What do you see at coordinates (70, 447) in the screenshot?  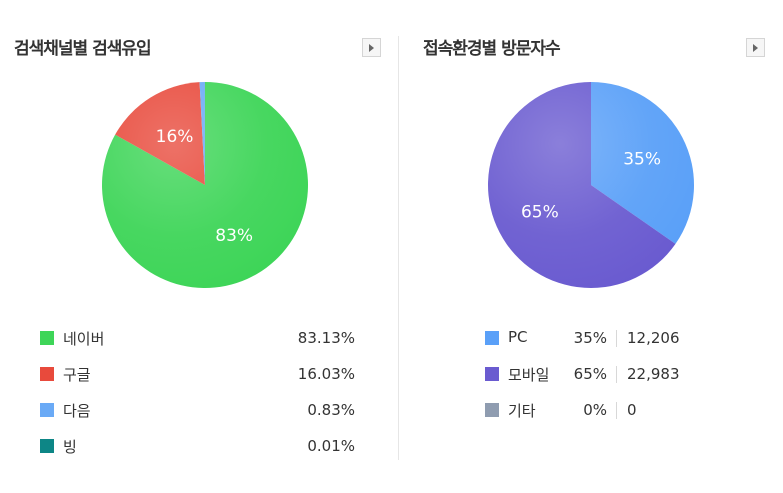 I see `legend-label: 빙` at bounding box center [70, 447].